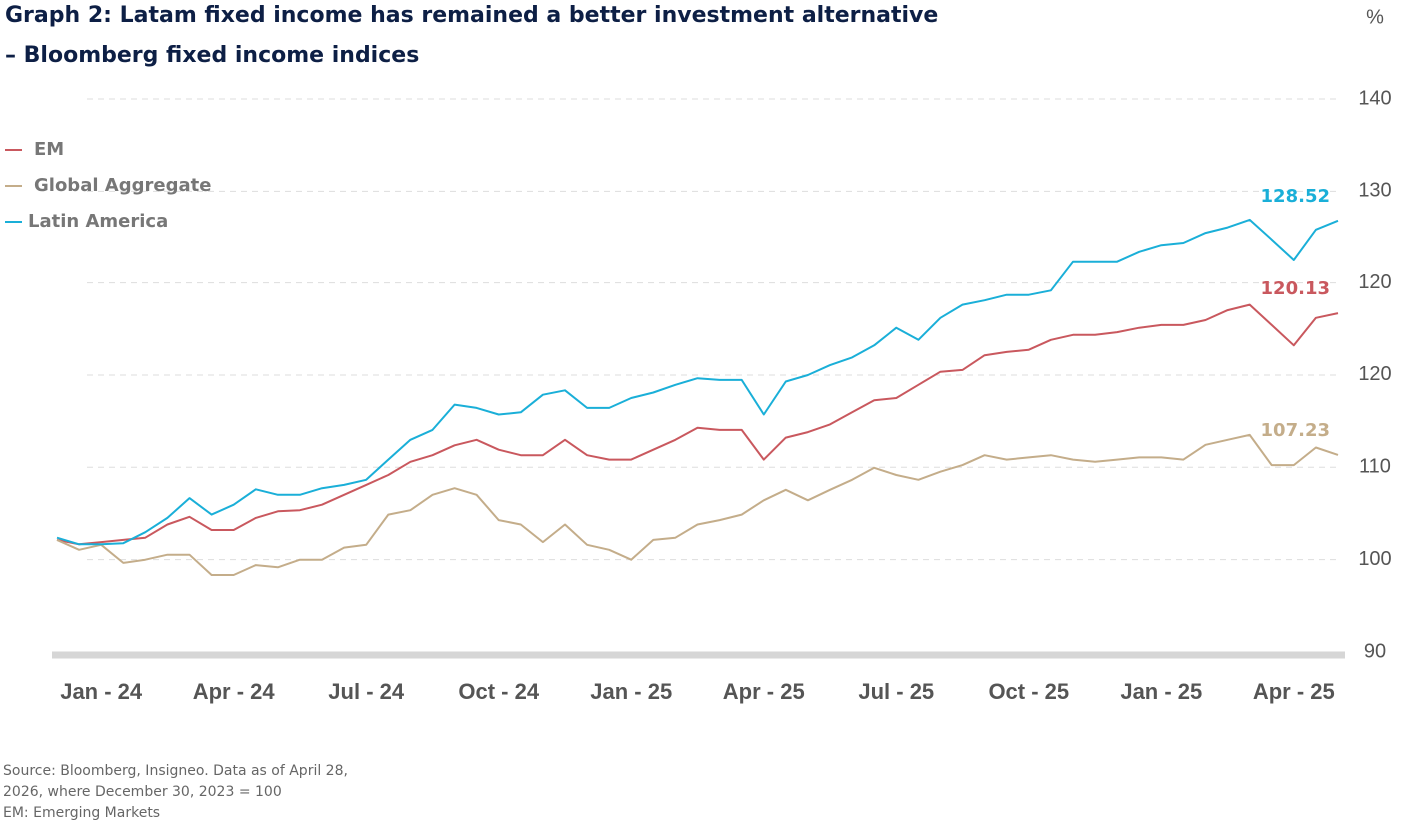  Describe the element at coordinates (122, 185) in the screenshot. I see `legend-label: Global Aggregate` at that location.